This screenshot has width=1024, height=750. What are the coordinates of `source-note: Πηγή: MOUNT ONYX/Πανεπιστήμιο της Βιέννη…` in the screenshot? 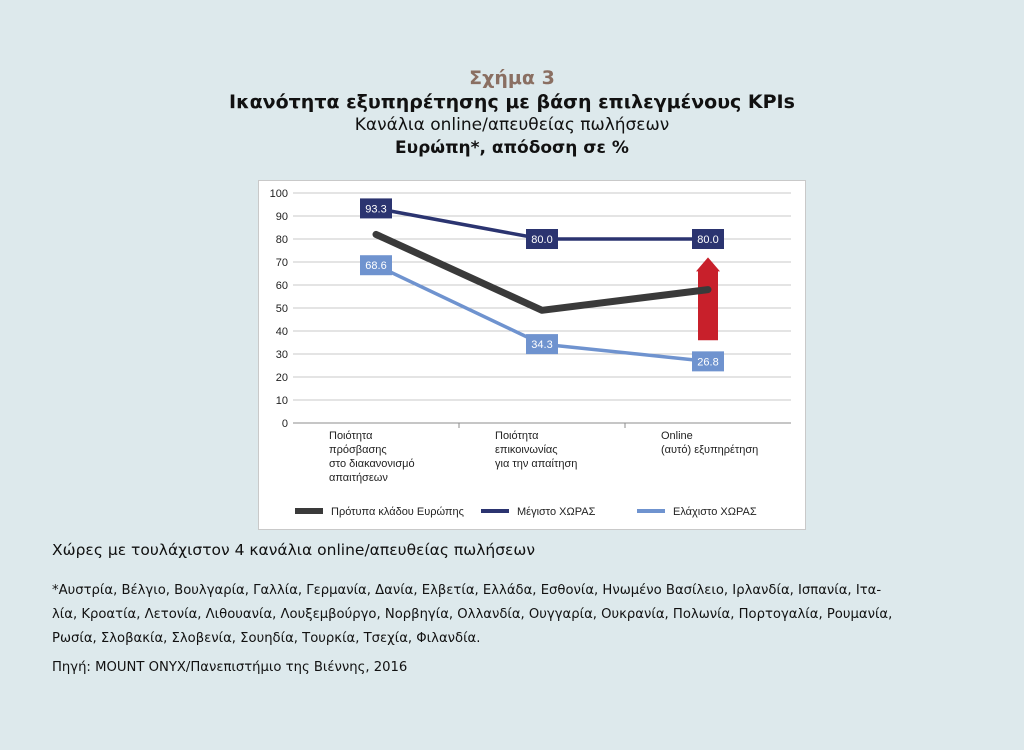 It's located at (230, 667).